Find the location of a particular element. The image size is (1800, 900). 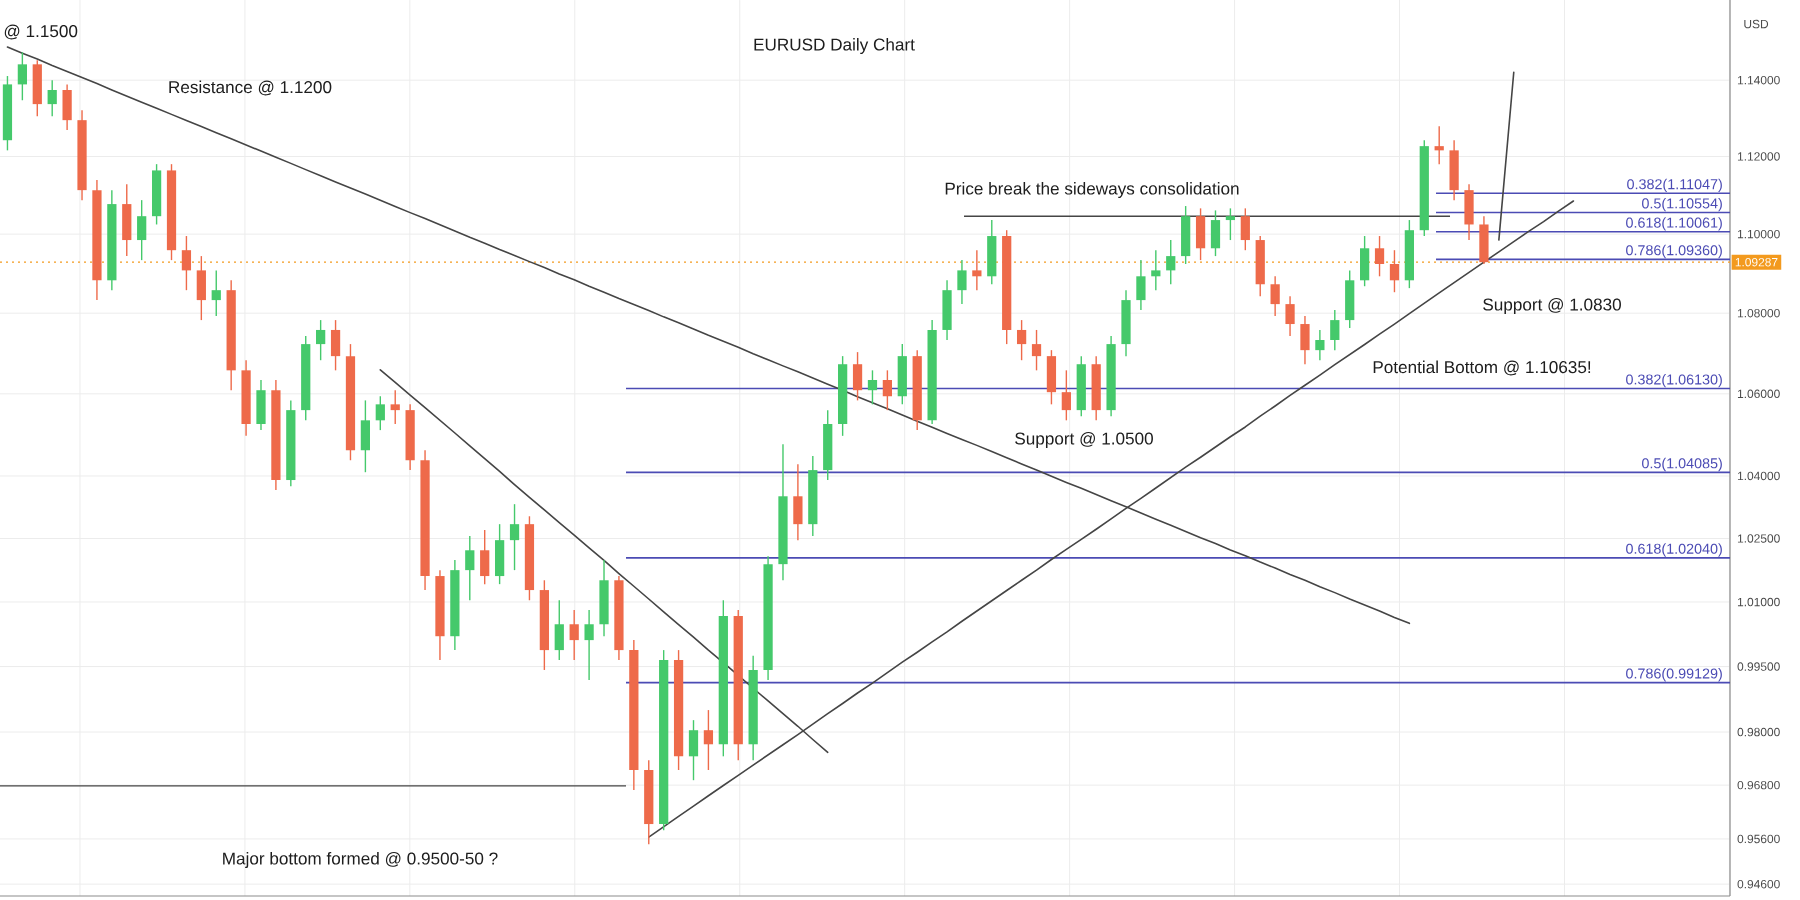

annotation: Price break the sideways consolidation is located at coordinates (1092, 190).